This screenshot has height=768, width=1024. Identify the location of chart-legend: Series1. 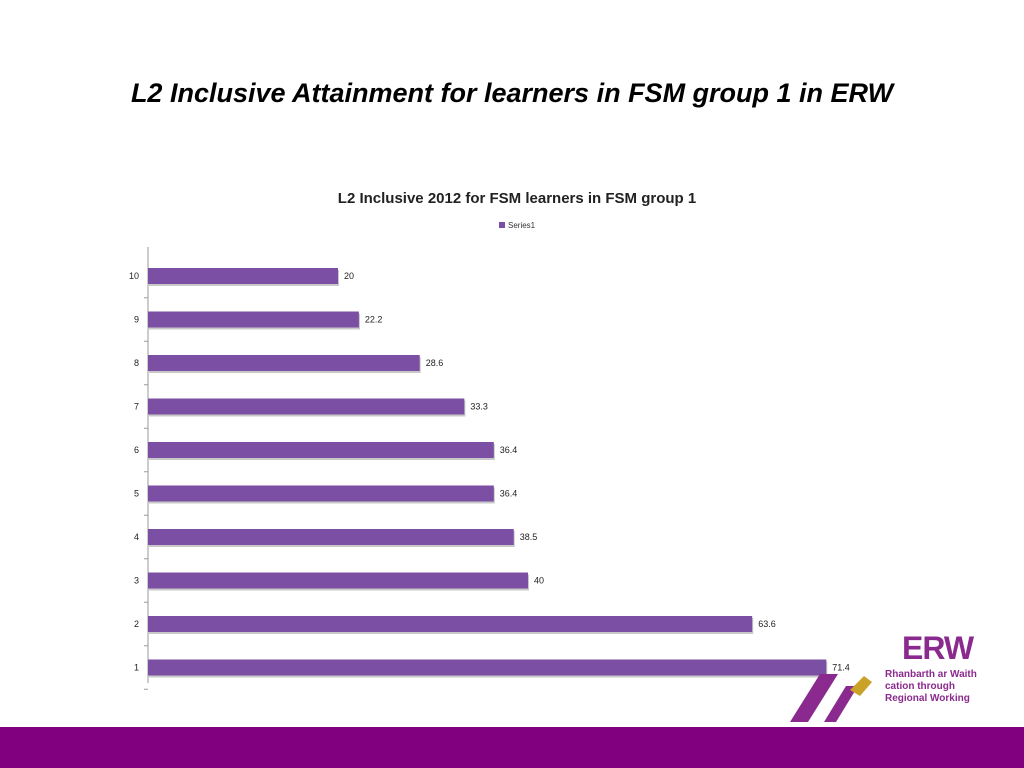
(517, 225).